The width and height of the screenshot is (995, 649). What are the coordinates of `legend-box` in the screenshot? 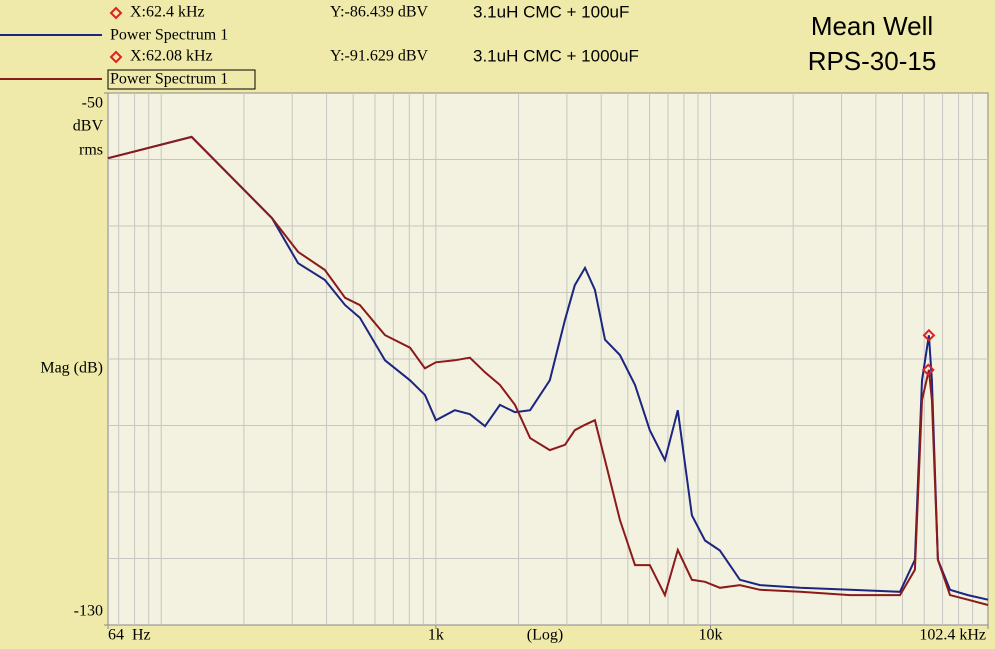 It's located at (181, 79).